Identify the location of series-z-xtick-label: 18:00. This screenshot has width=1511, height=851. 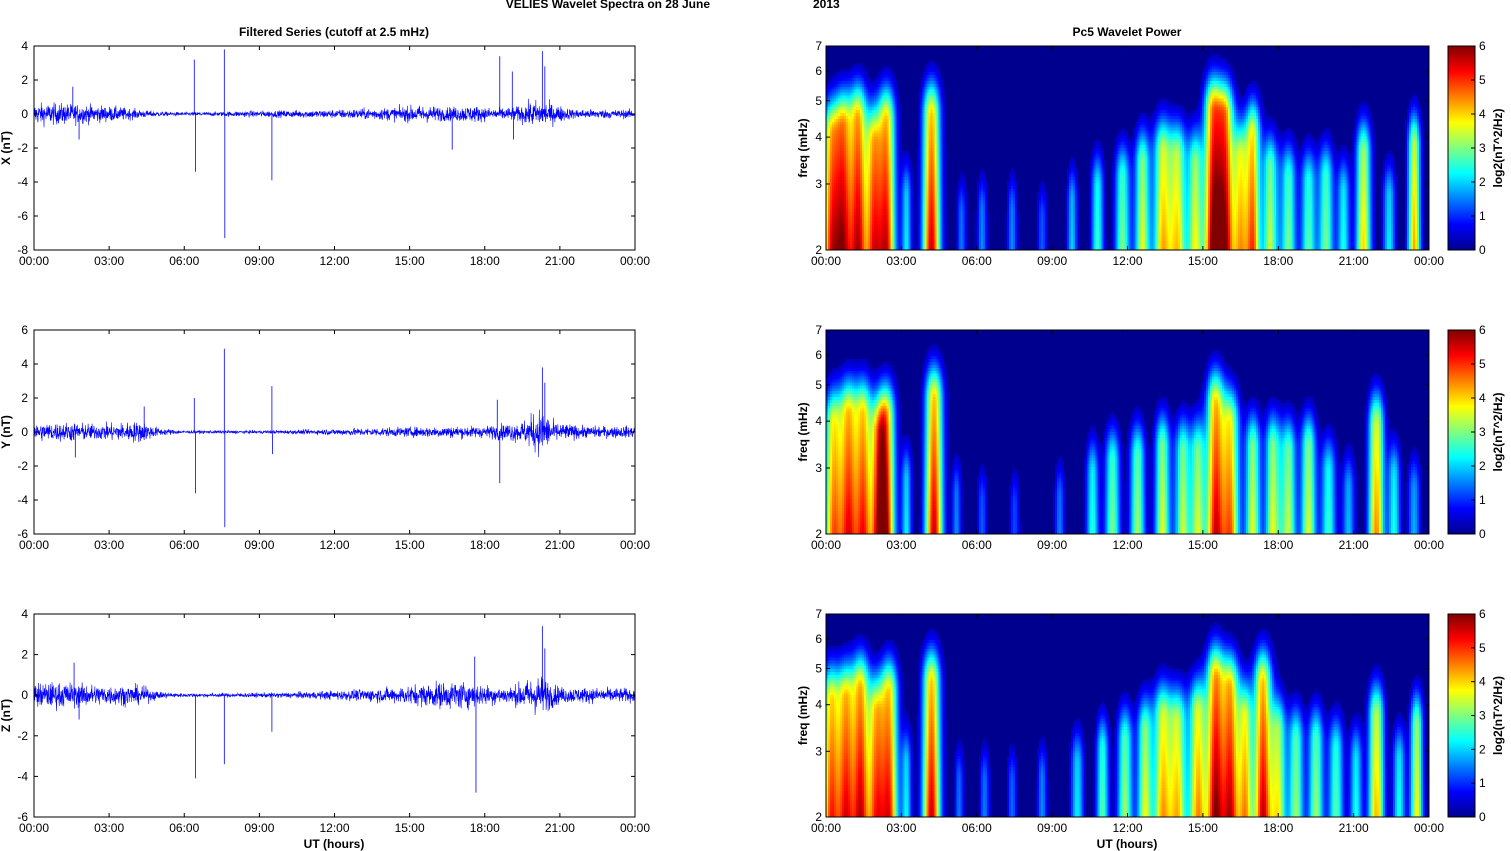
(485, 828).